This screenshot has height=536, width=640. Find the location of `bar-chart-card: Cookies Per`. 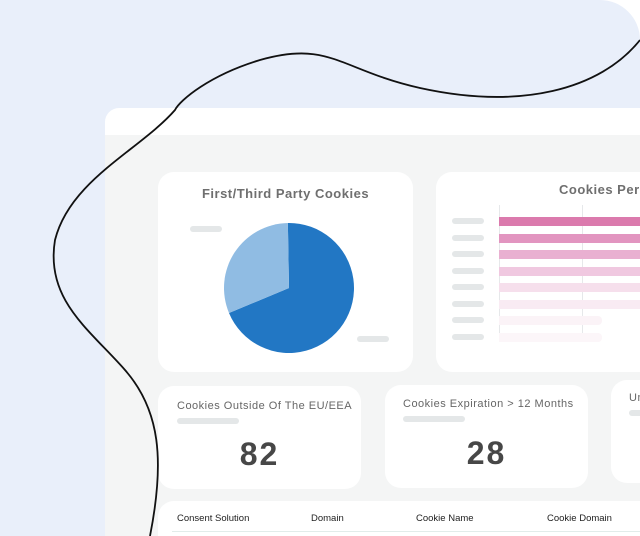

bar-chart-card: Cookies Per is located at coordinates (538, 272).